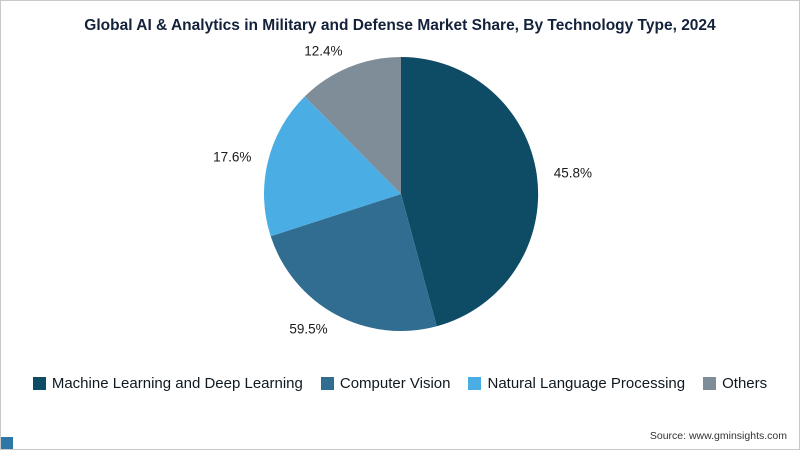  What do you see at coordinates (718, 436) in the screenshot?
I see `source-text: Source: www.gminsights.com` at bounding box center [718, 436].